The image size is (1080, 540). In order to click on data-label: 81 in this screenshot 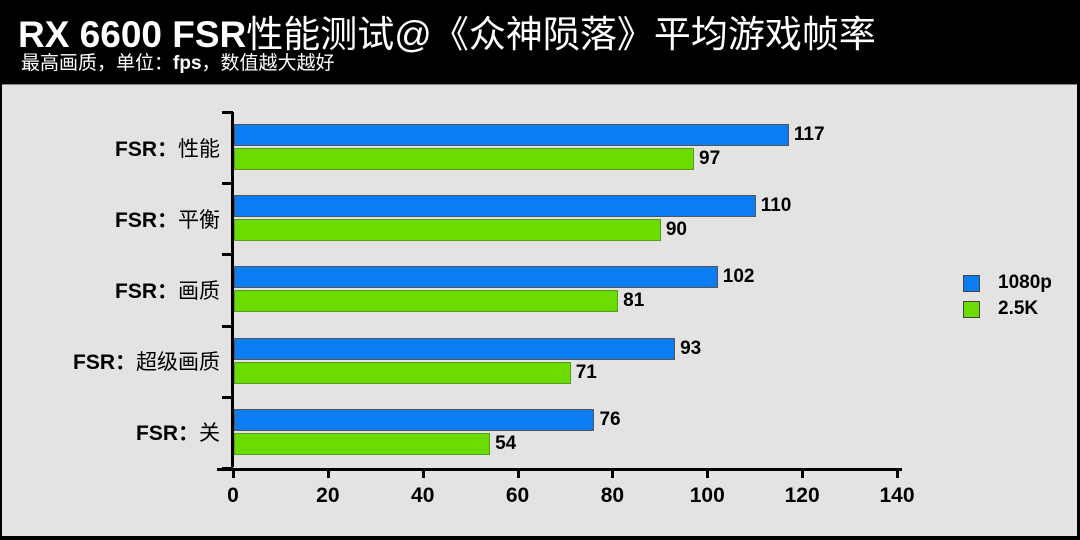, I will do `click(634, 301)`.